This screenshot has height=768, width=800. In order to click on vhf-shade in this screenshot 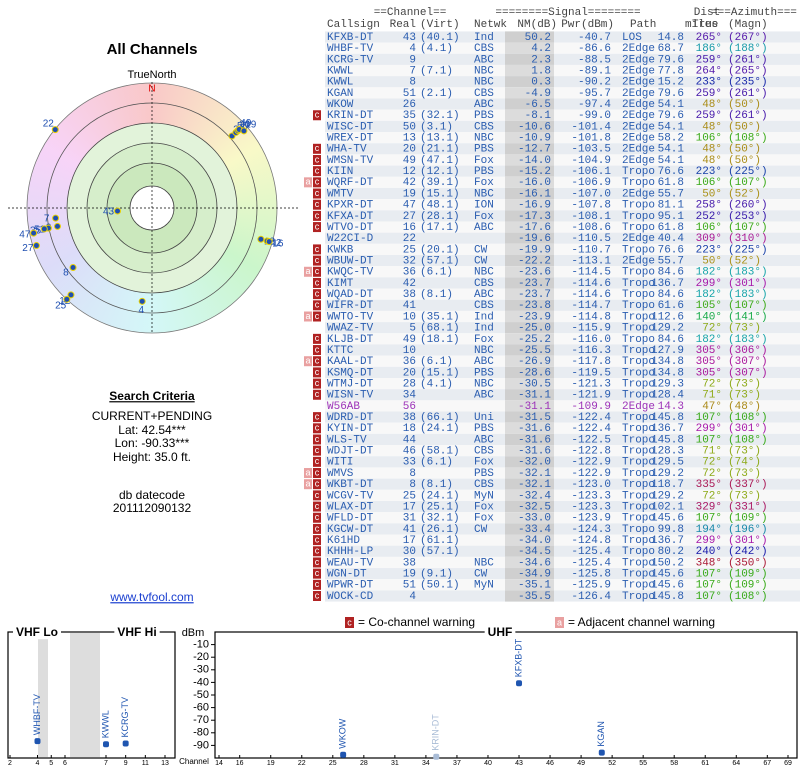, I will do `click(85, 695)`.